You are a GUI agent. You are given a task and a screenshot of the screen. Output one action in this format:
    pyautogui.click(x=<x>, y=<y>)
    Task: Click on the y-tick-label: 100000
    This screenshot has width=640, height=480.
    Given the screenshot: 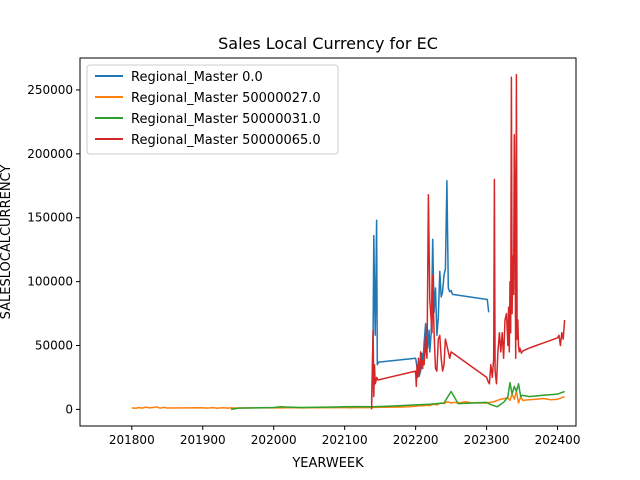 What is the action you would take?
    pyautogui.click(x=50, y=282)
    